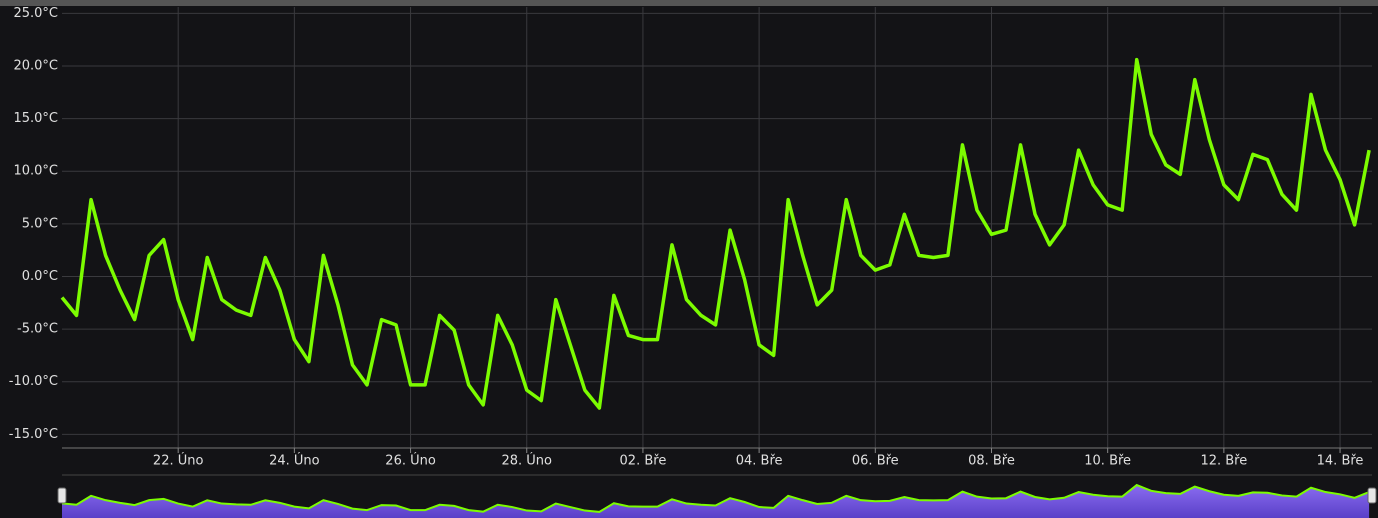 This screenshot has width=1378, height=518. What do you see at coordinates (689, 3) in the screenshot?
I see `top-bar` at bounding box center [689, 3].